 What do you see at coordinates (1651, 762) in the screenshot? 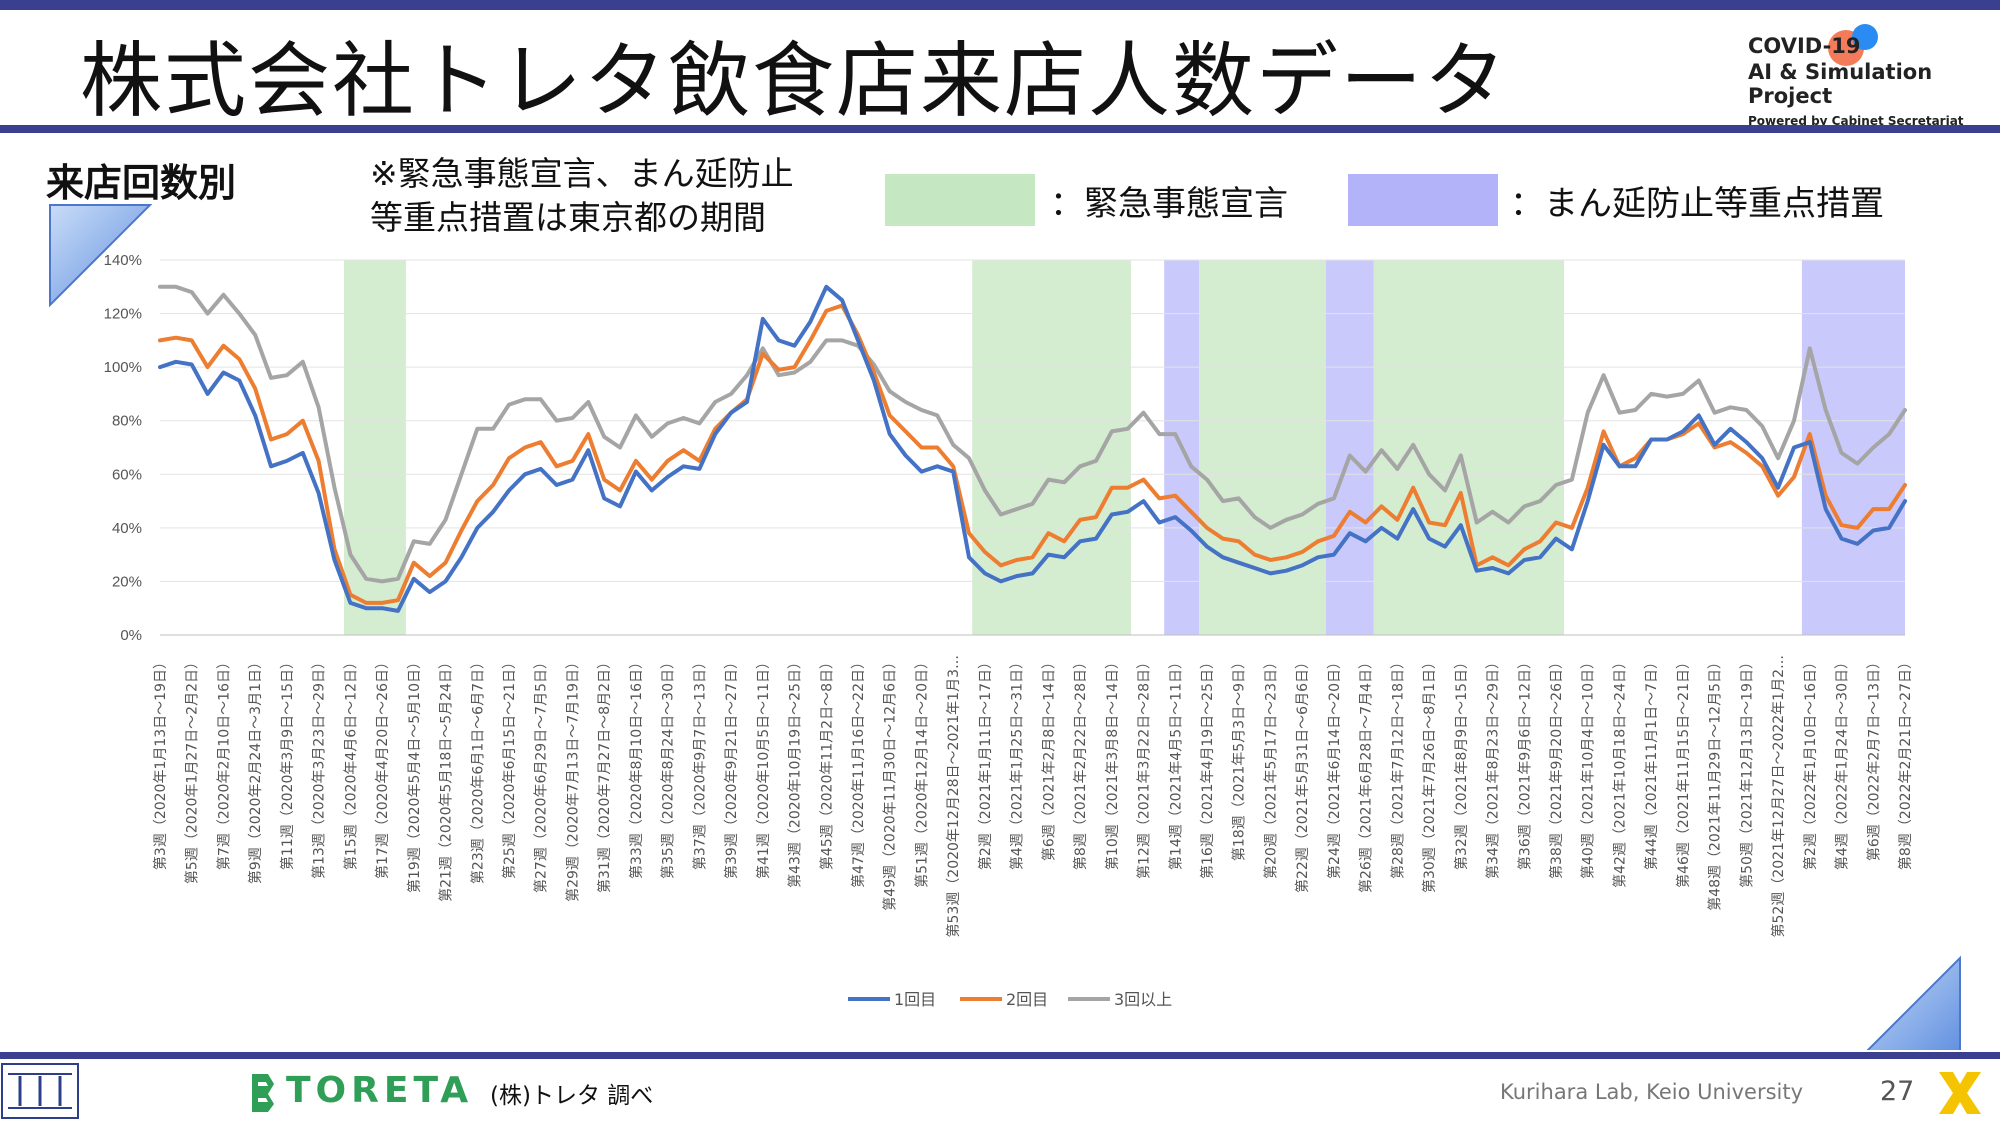
I see `x-tick-label: 第44週（2021年11月1日～7日）` at bounding box center [1651, 762].